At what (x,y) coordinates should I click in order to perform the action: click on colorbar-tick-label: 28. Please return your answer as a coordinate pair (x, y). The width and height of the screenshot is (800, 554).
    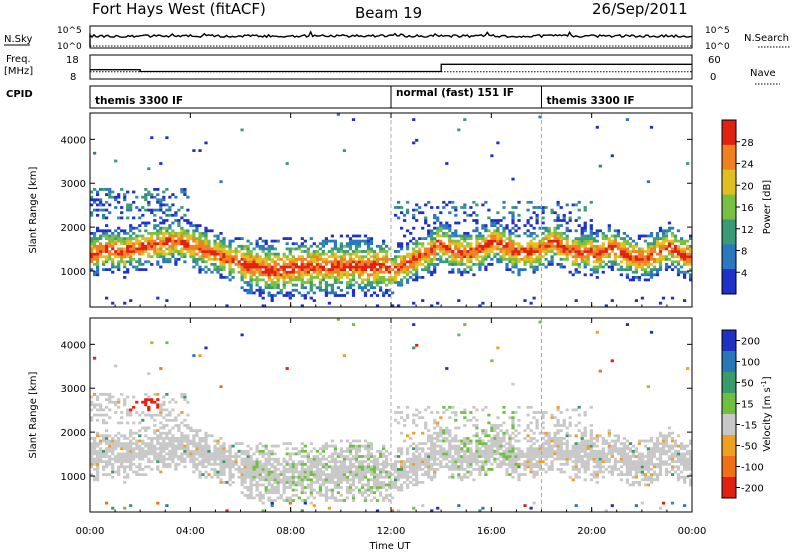
    Looking at the image, I should click on (747, 143).